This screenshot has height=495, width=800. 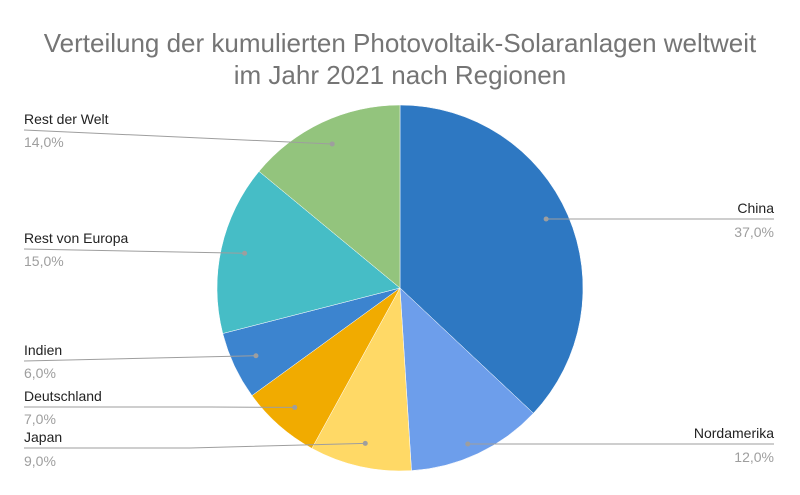 What do you see at coordinates (329, 196) in the screenshot?
I see `pie-slice-rest-der-welt` at bounding box center [329, 196].